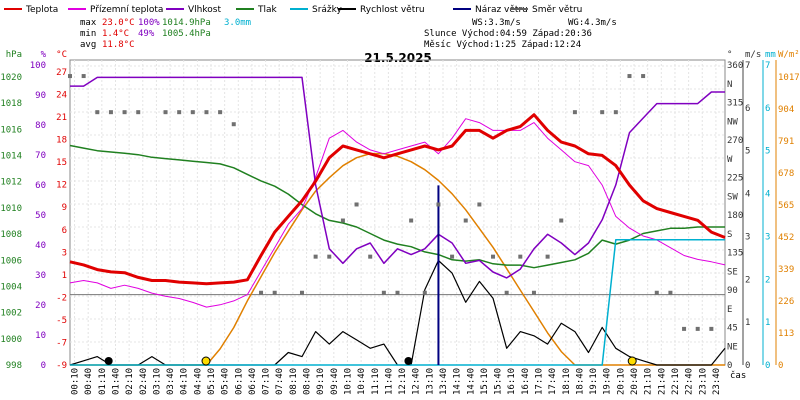 Image resolution: width=800 pixels, height=400 pixels. I want to click on x-tick-label: 08:40, so click(308, 381).